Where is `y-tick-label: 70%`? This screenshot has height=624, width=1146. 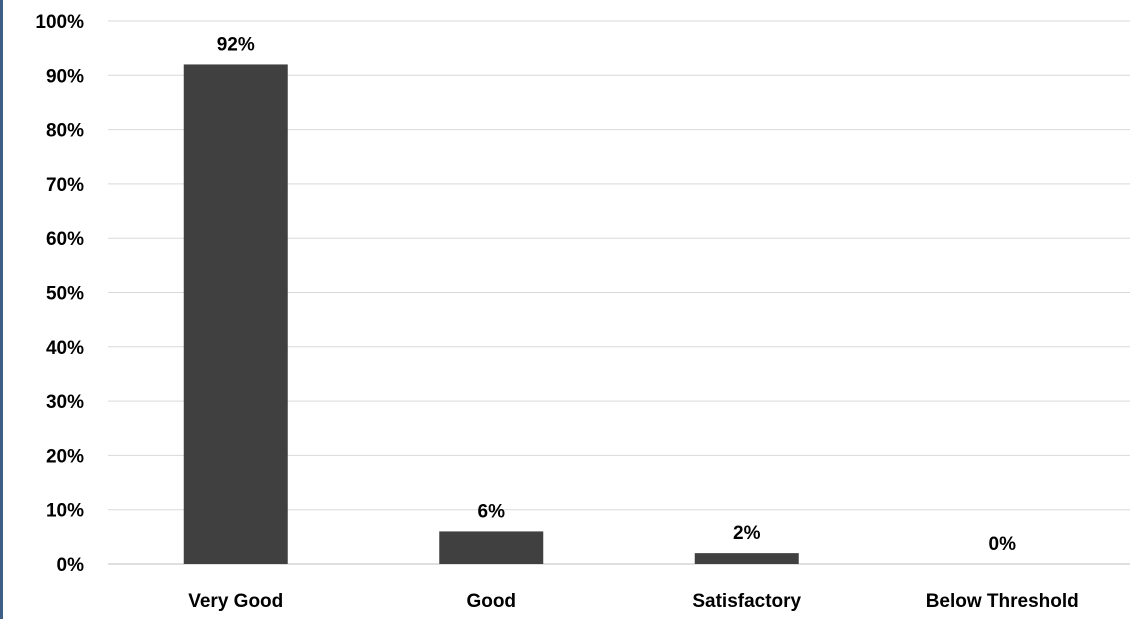 y-tick-label: 70% is located at coordinates (65, 185).